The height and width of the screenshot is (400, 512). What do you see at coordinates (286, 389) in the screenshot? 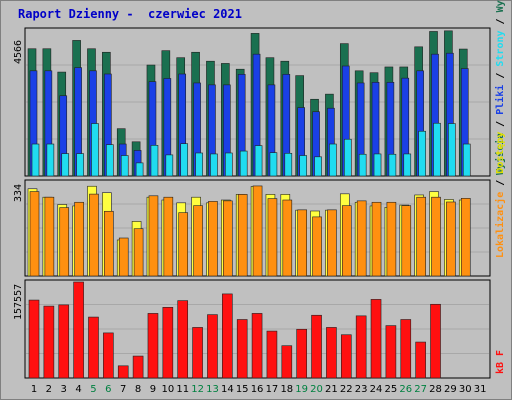
I see `day-label: 18` at bounding box center [286, 389].